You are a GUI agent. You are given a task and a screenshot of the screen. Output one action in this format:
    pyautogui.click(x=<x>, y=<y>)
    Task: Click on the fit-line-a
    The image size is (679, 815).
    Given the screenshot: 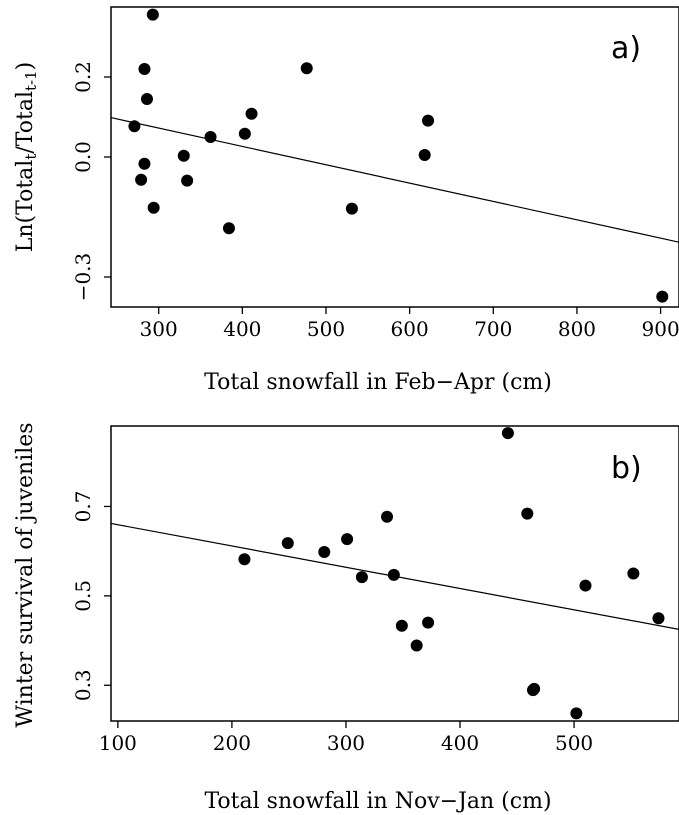 What is the action you would take?
    pyautogui.click(x=394, y=180)
    